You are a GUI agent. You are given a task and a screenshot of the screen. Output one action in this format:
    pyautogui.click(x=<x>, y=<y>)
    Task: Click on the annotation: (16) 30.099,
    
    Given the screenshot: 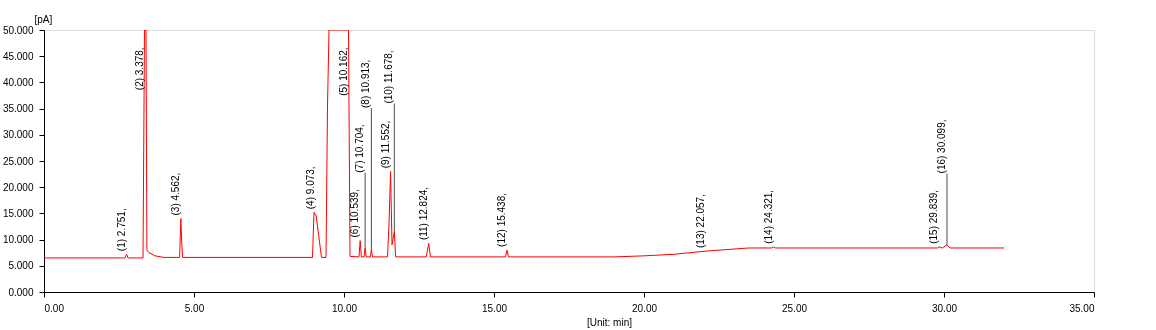 What is the action you would take?
    pyautogui.click(x=941, y=146)
    